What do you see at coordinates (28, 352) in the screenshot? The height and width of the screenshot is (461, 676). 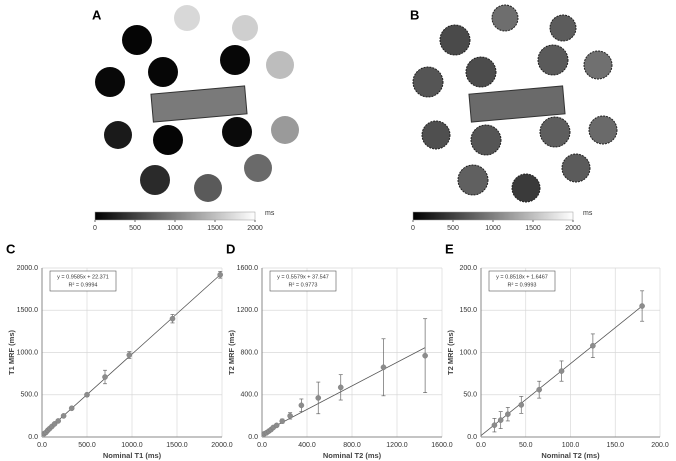 I see `y-tick-label: 1000.0` at bounding box center [28, 352].